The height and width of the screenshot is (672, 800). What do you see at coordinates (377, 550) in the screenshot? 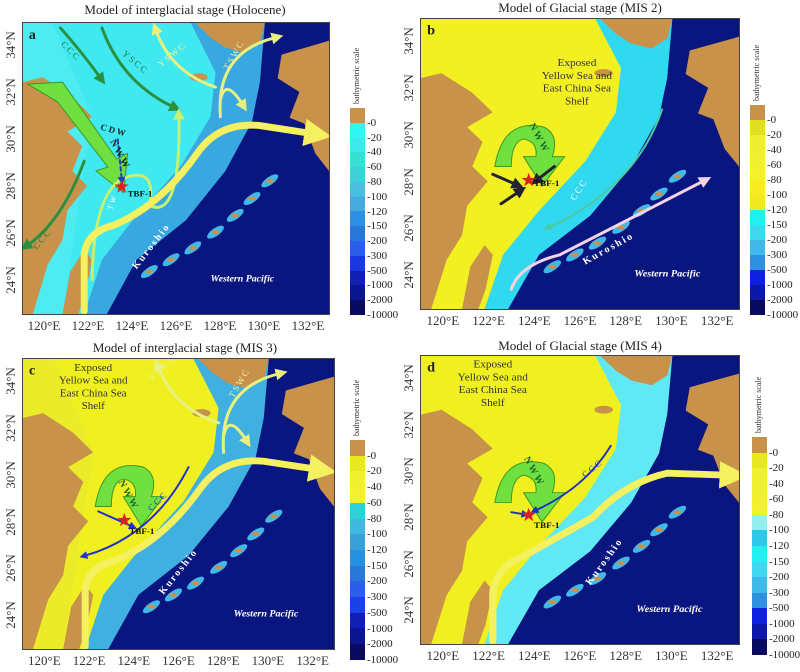
I see `colorbar-tick-label: -120` at bounding box center [377, 550].